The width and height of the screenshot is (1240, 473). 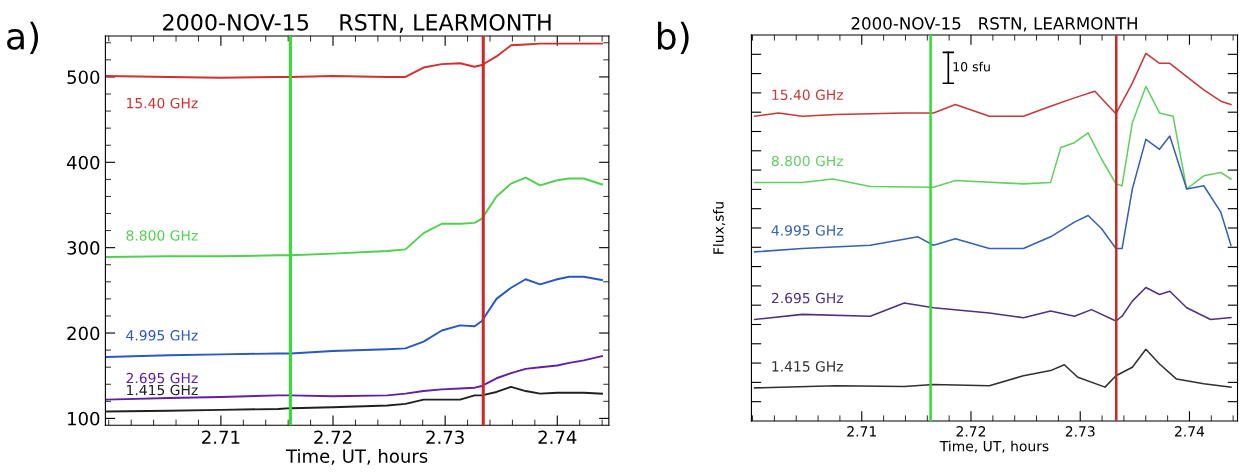 I want to click on y-tick-label: 400, so click(x=83, y=162).